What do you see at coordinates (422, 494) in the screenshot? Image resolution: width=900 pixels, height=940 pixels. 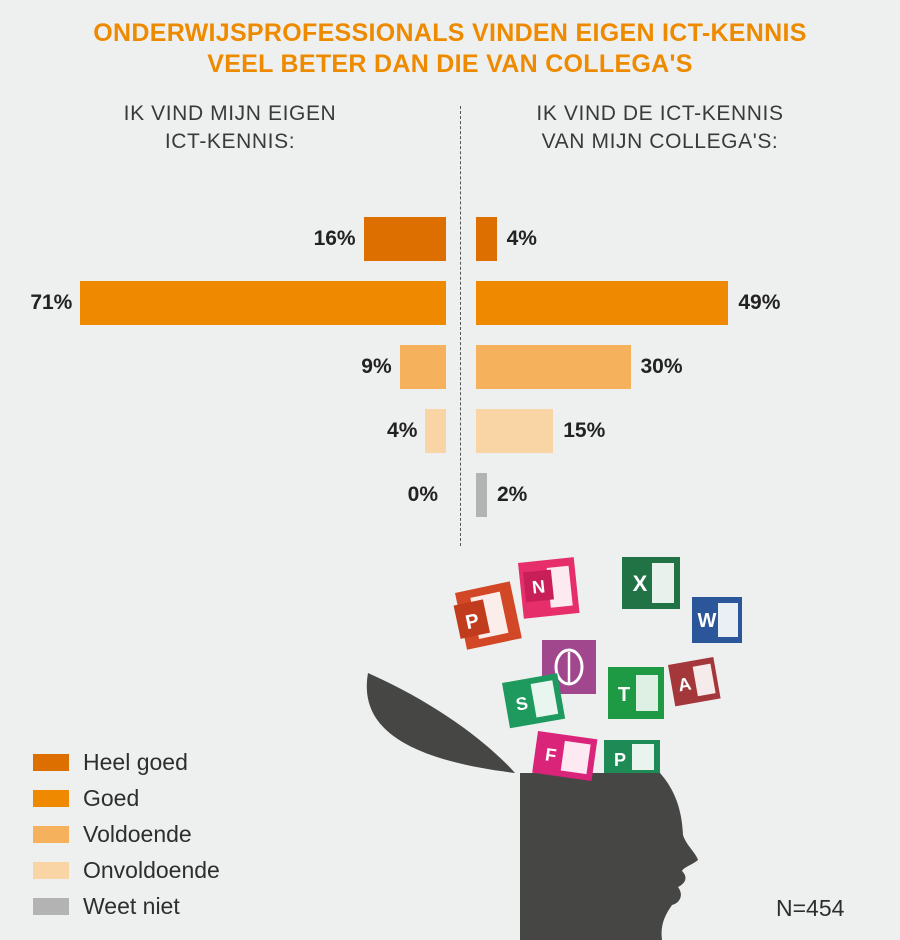 I see `value-label-left-weet-niet: 0%` at bounding box center [422, 494].